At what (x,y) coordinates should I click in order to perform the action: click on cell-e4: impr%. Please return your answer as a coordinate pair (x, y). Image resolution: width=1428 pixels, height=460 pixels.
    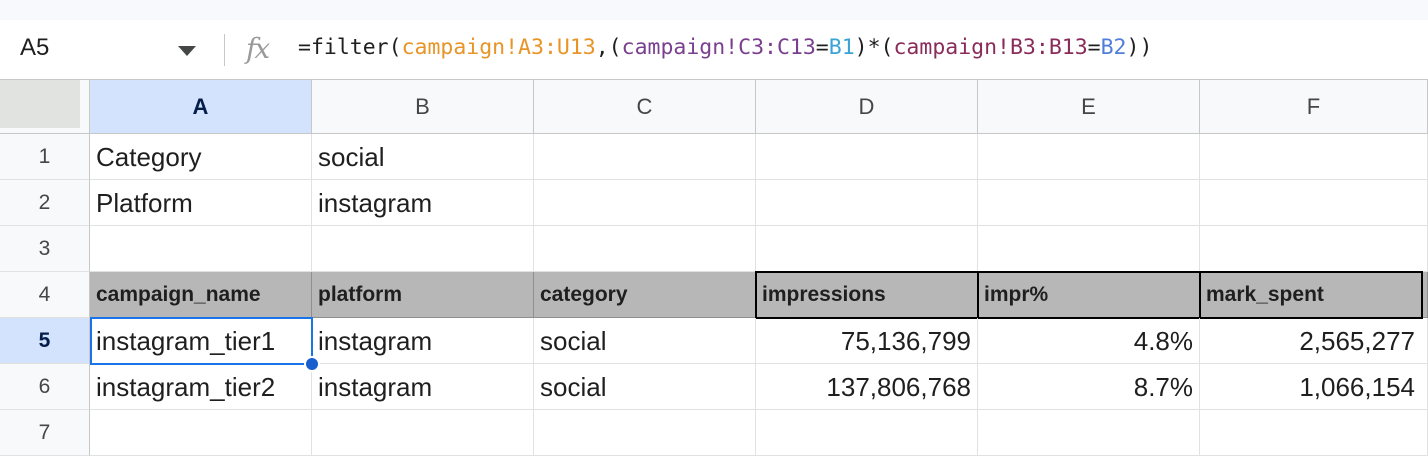
    Looking at the image, I should click on (1089, 295).